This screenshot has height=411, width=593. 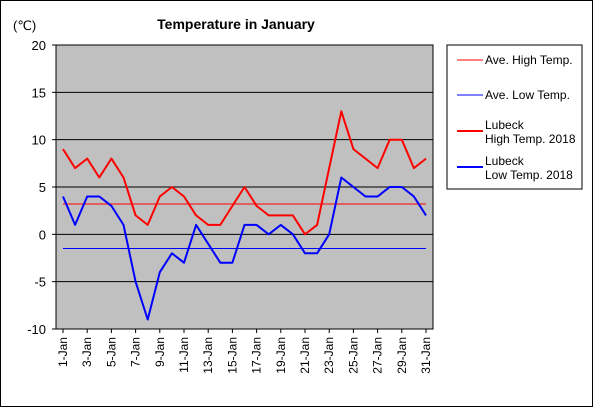 What do you see at coordinates (305, 355) in the screenshot?
I see `x-tick-label: 21-Jan` at bounding box center [305, 355].